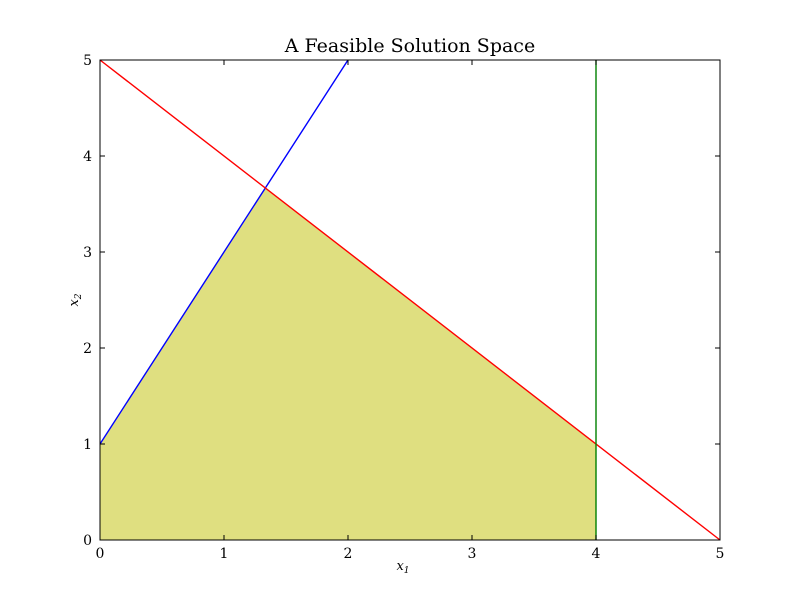  Describe the element at coordinates (87, 61) in the screenshot. I see `y-tick-label: 5` at that location.